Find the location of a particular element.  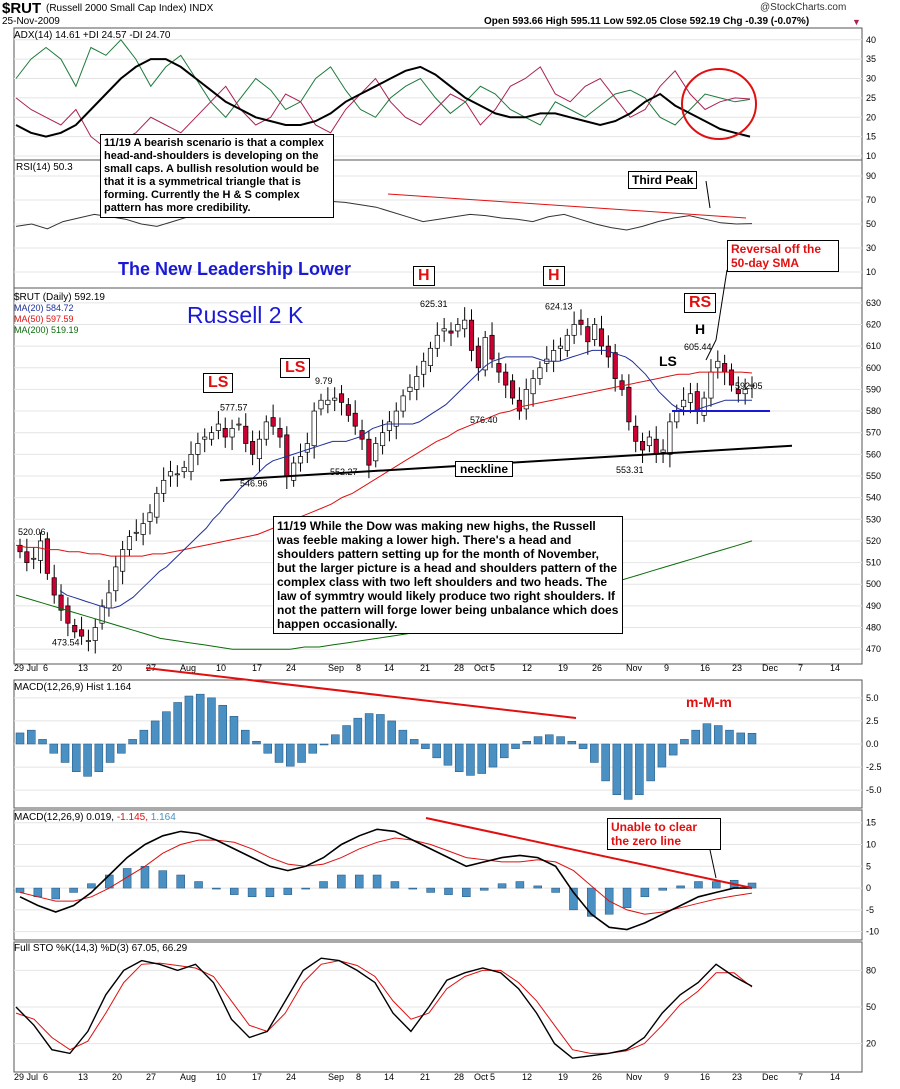

y-tick-price-7: 560 is located at coordinates (873, 454).